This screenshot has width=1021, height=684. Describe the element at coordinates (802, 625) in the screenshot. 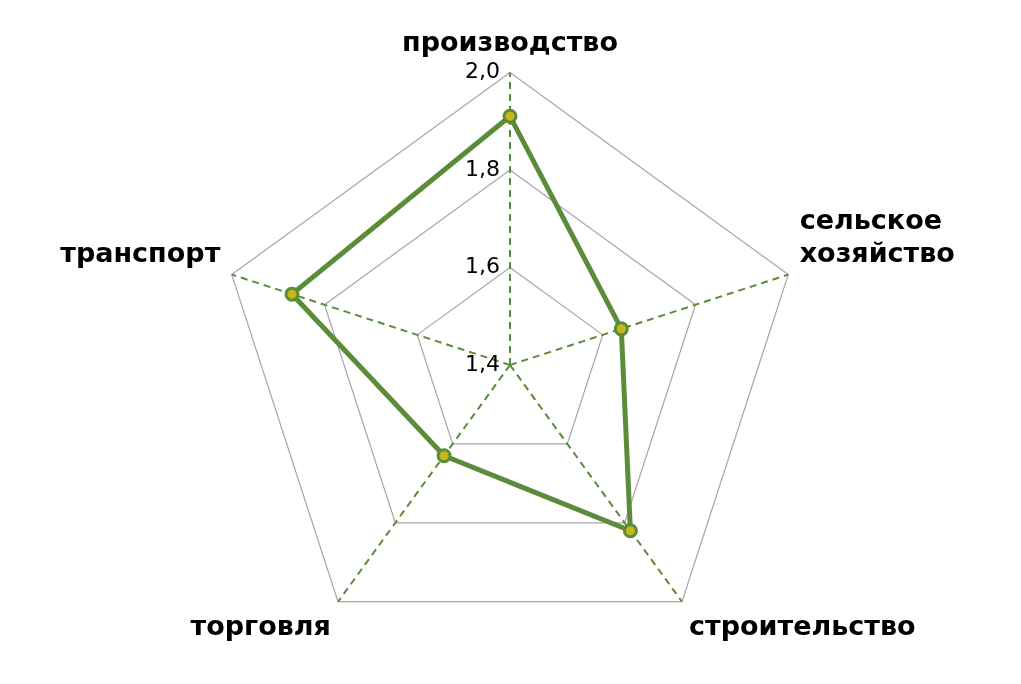

I see `spoke-label: строительство` at that location.